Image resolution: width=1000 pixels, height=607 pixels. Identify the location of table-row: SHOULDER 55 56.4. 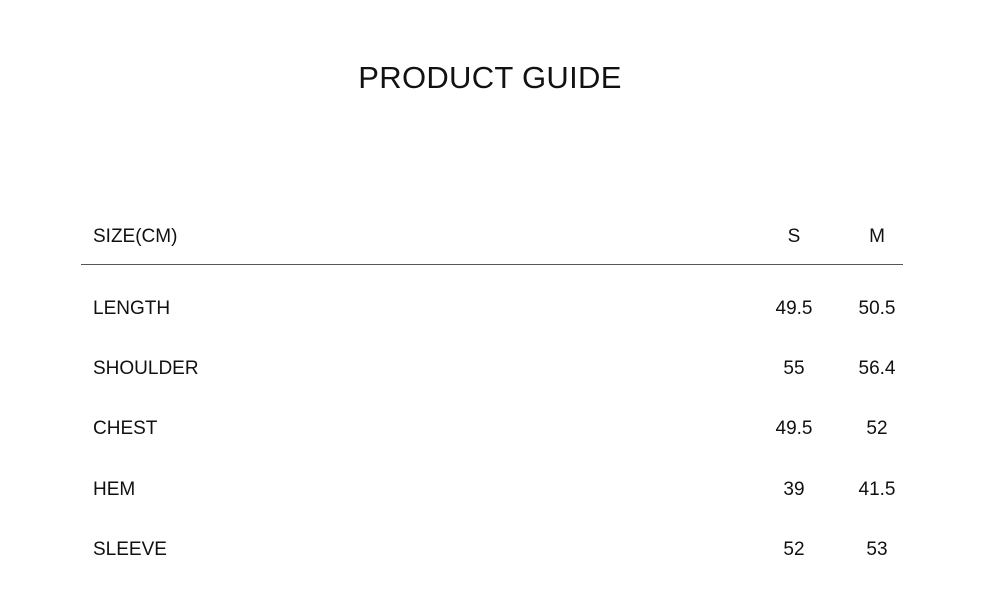
(500, 370).